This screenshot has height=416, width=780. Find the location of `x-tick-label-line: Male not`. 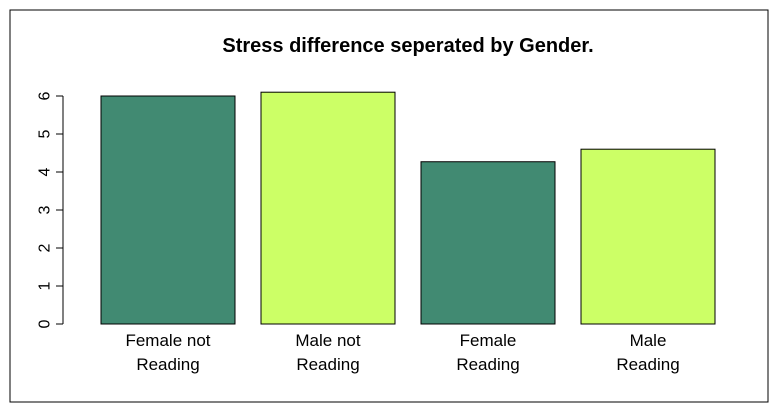

x-tick-label-line: Male not is located at coordinates (327, 340).